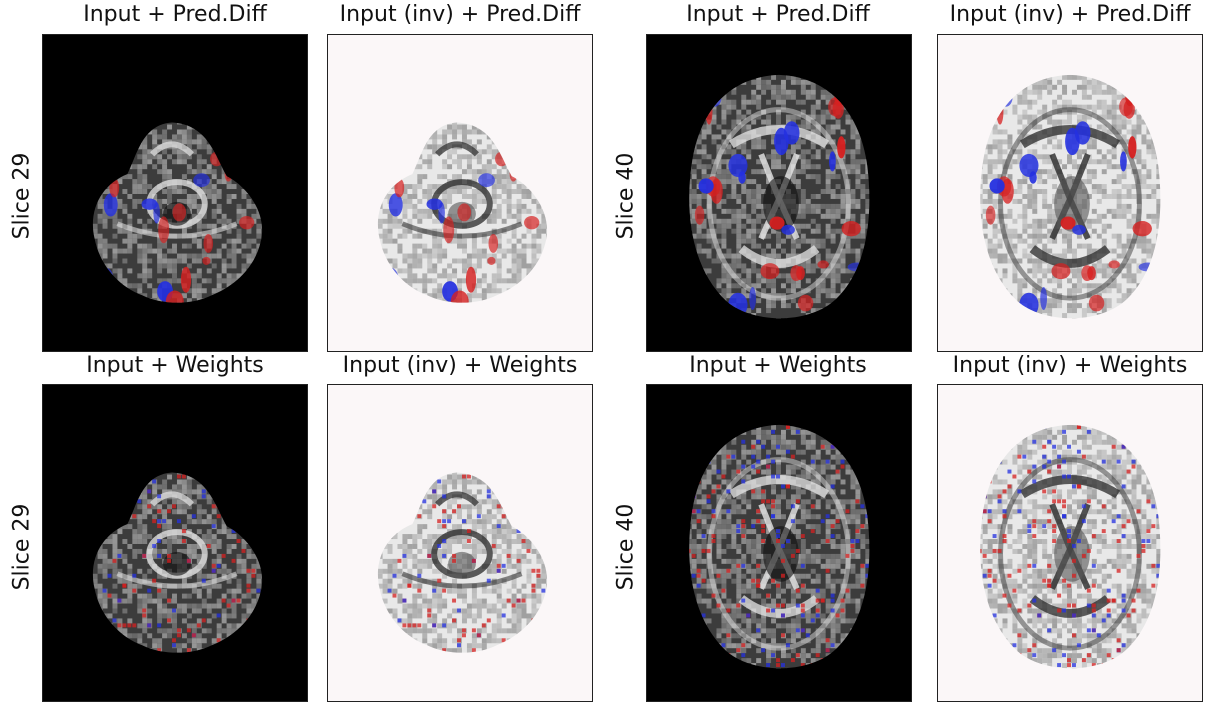 This screenshot has width=1220, height=718. I want to click on brain-image-slice29-input-weights, so click(175, 543).